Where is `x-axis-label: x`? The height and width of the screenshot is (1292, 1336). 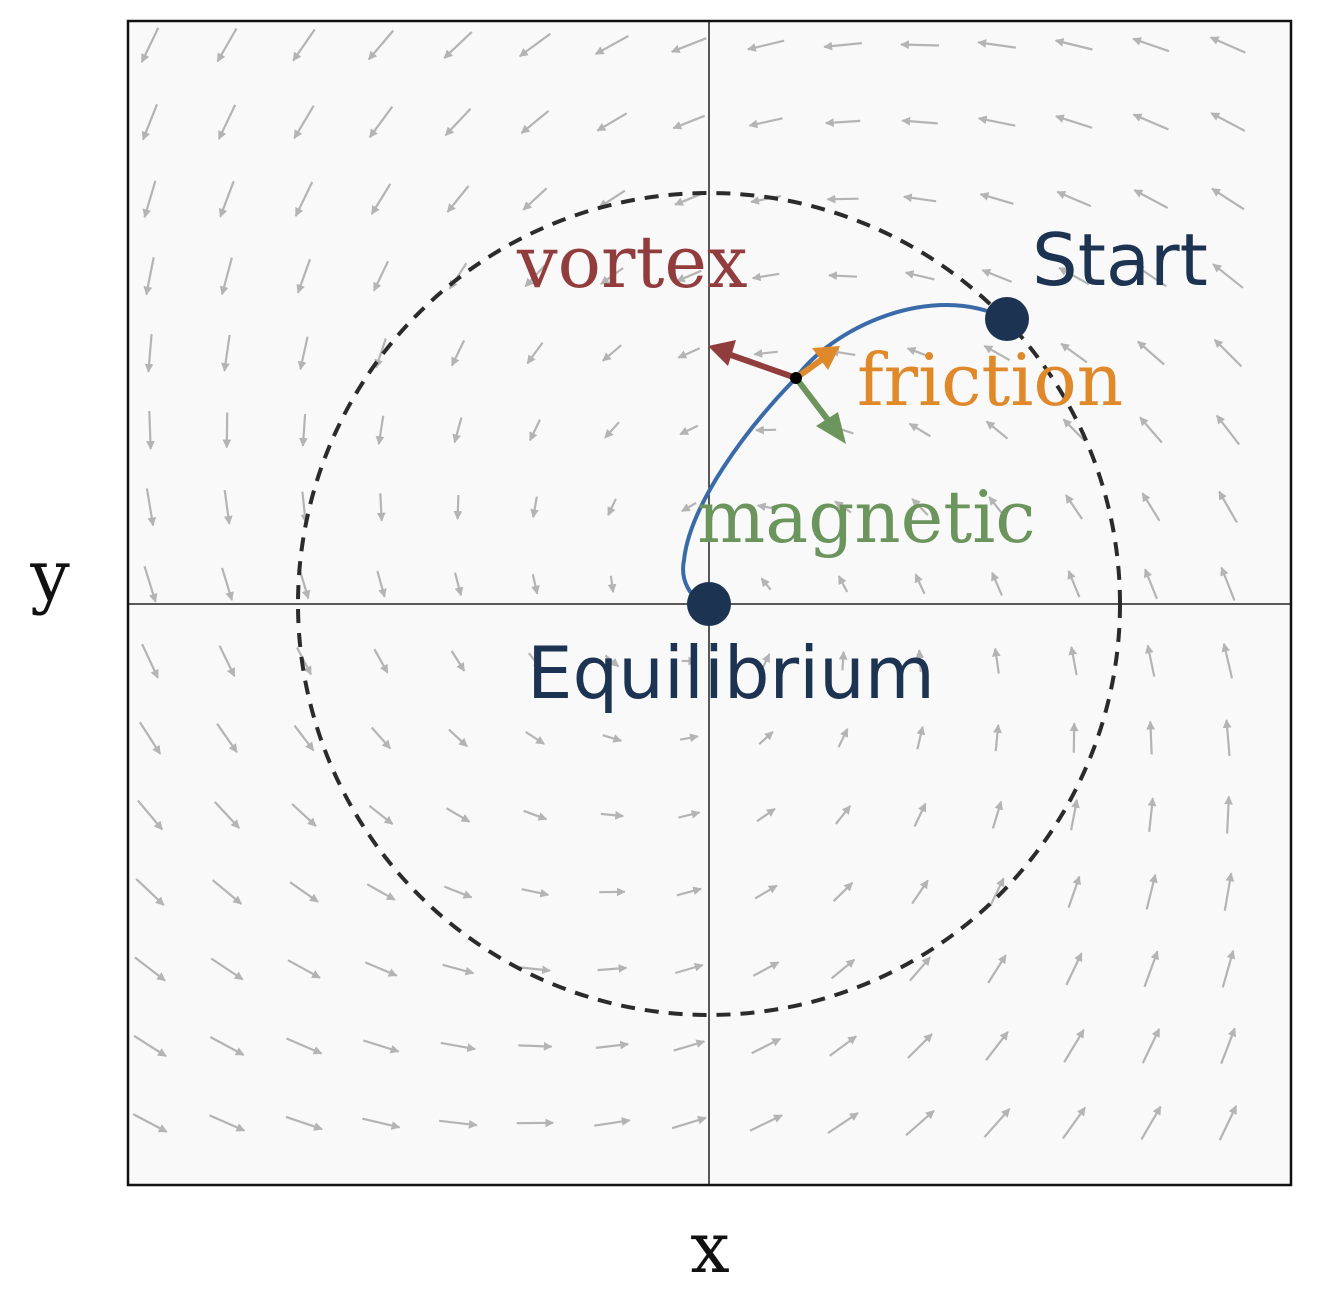
x-axis-label: x is located at coordinates (709, 1248).